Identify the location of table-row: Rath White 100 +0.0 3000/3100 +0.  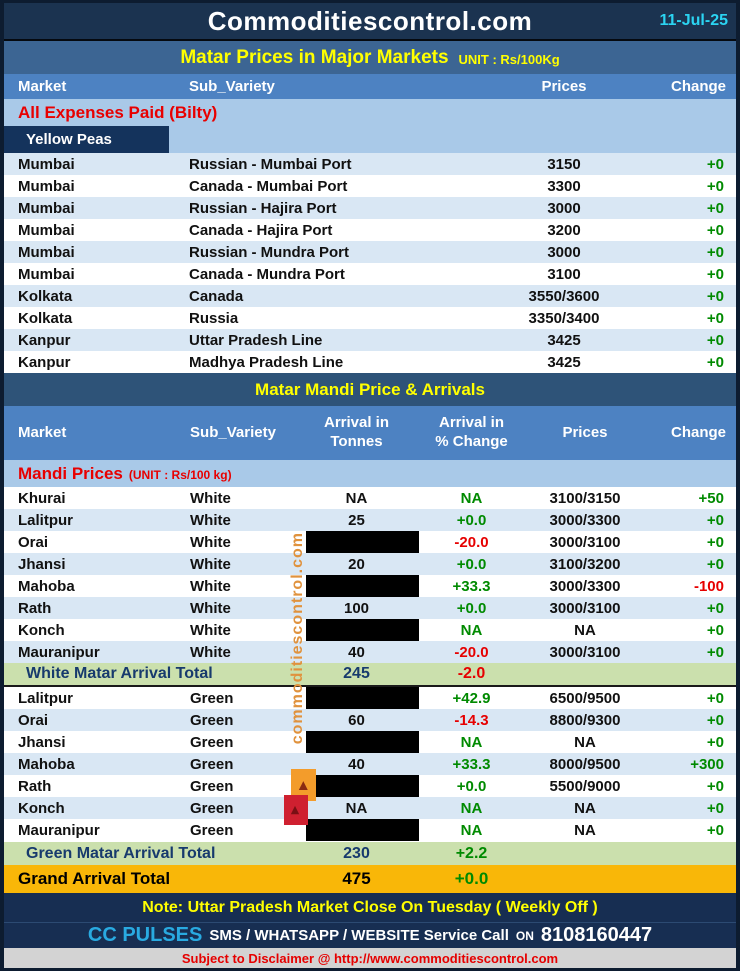
(370, 608).